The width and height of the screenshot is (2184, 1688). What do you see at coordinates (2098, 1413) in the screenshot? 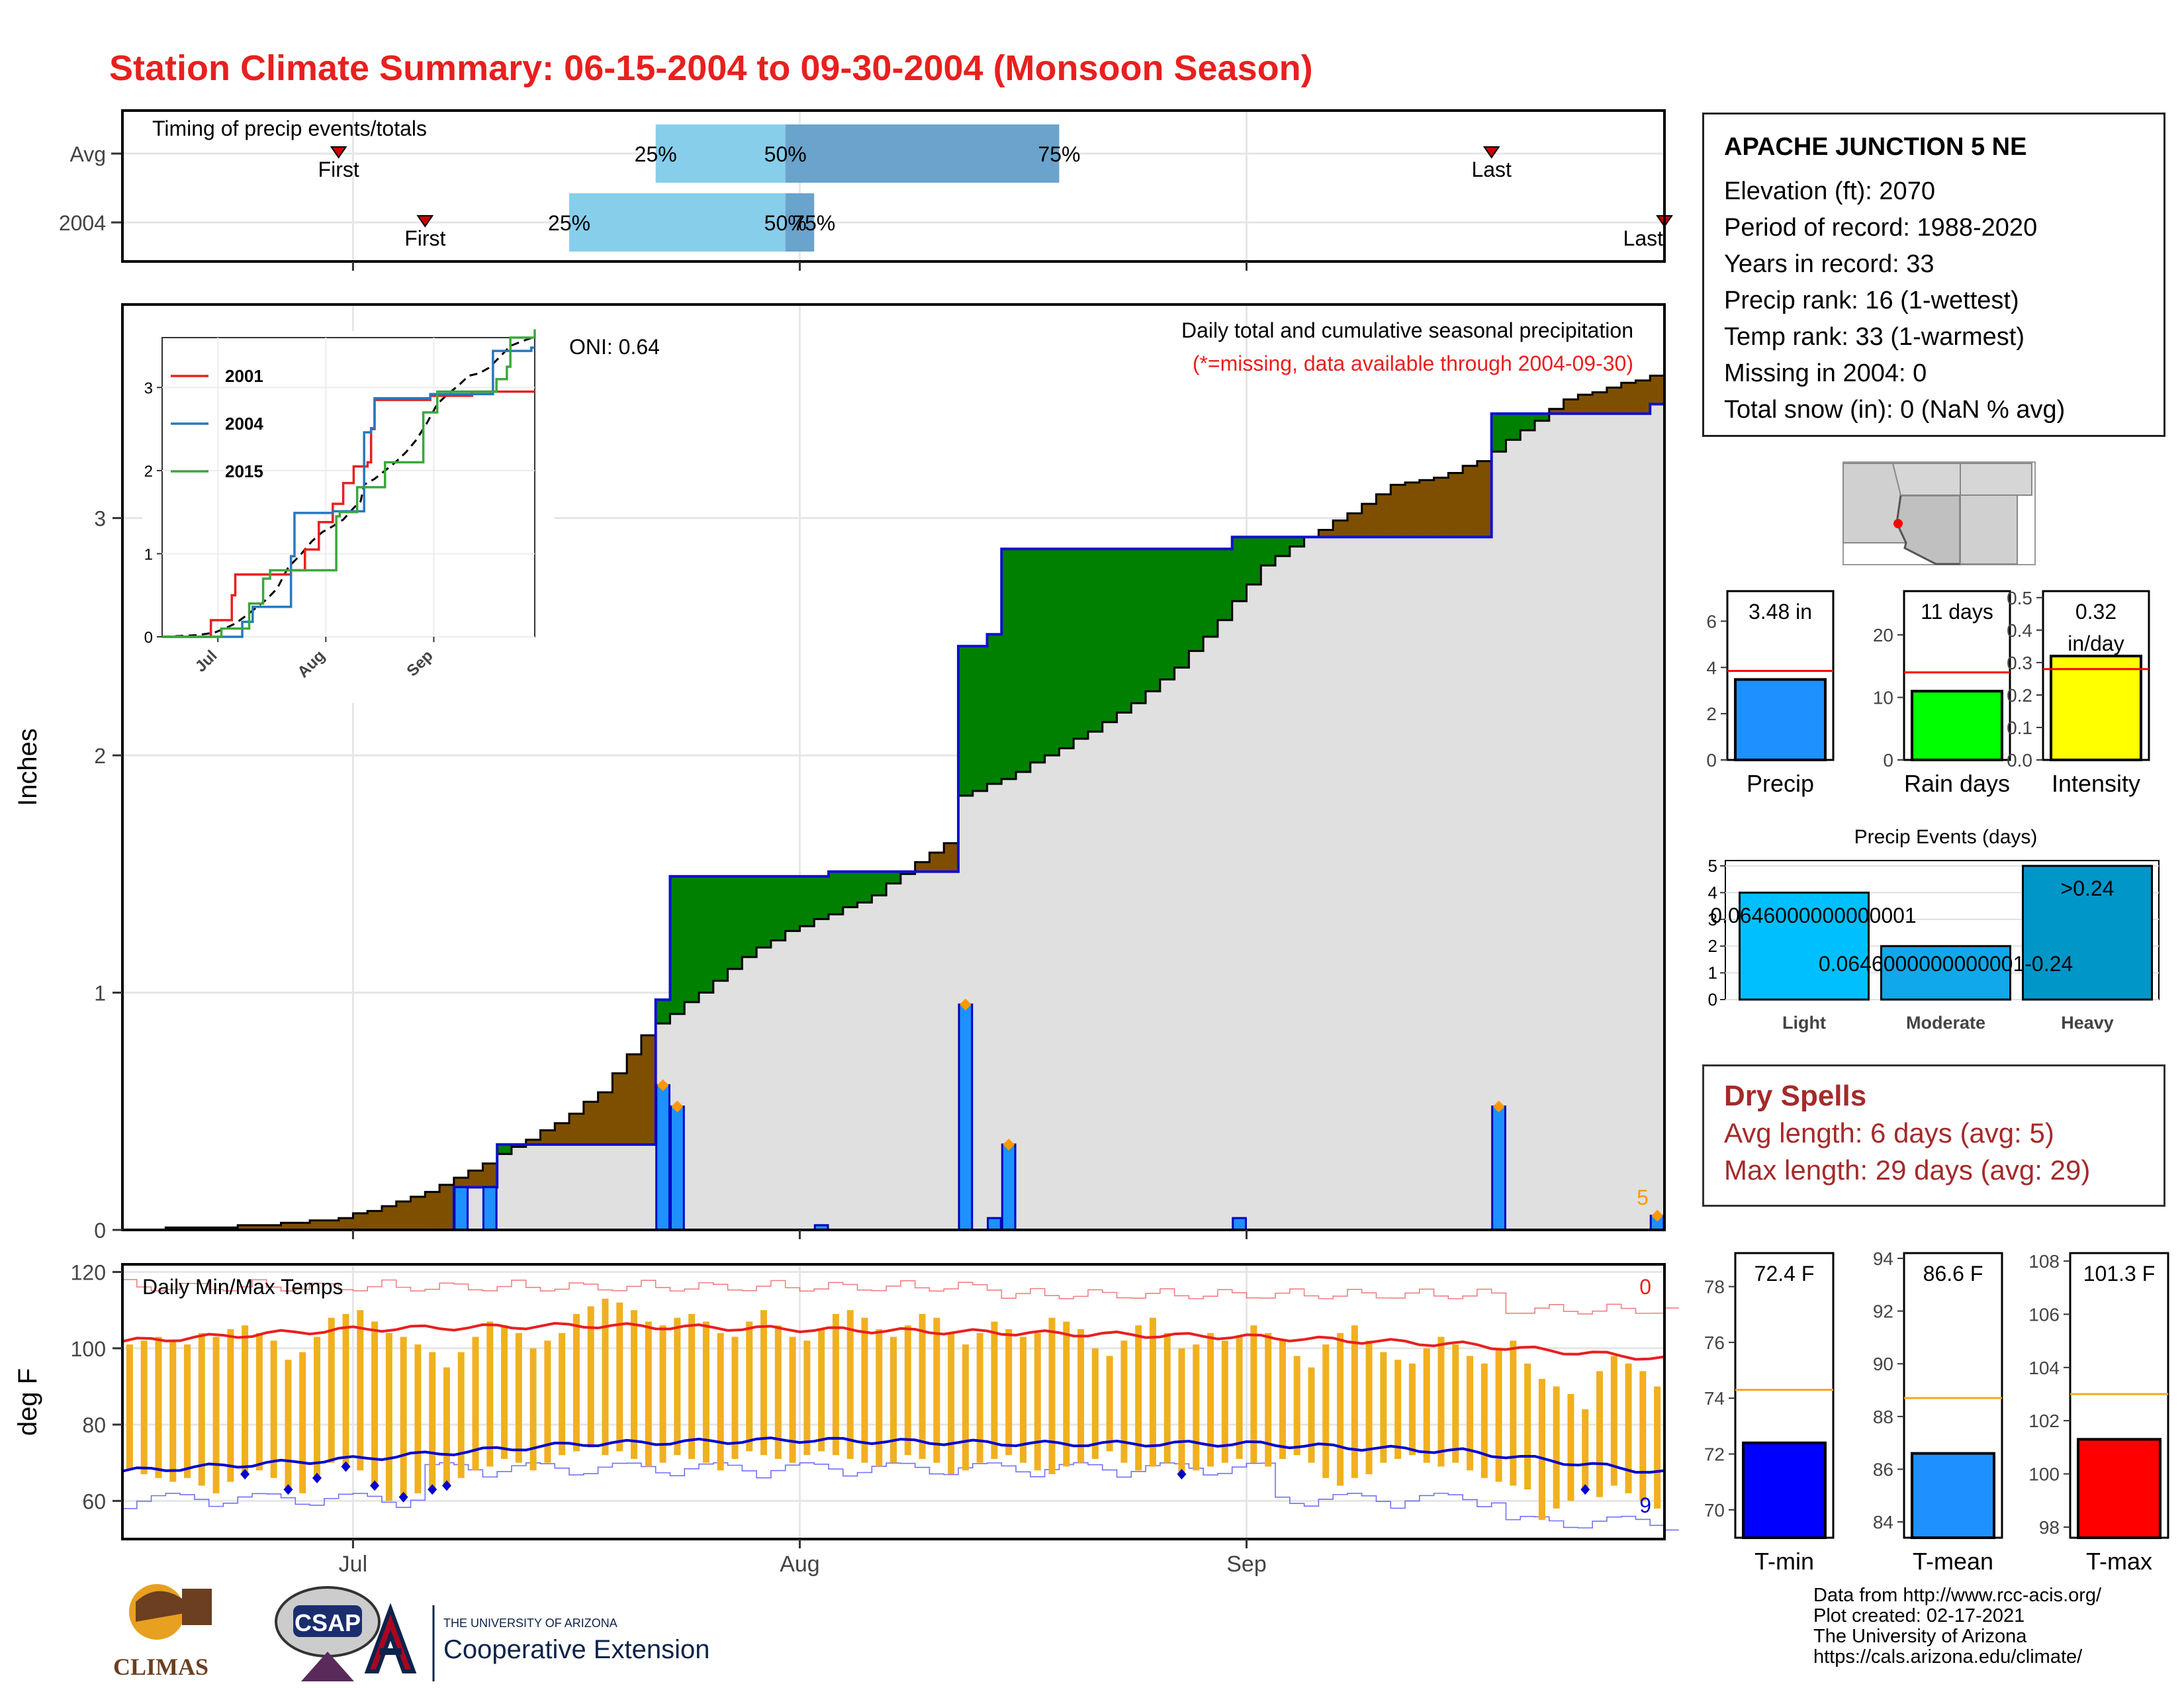
I see `tmax-bar-chart: 98 100 102 104 106 108 101.3 F T-max` at bounding box center [2098, 1413].